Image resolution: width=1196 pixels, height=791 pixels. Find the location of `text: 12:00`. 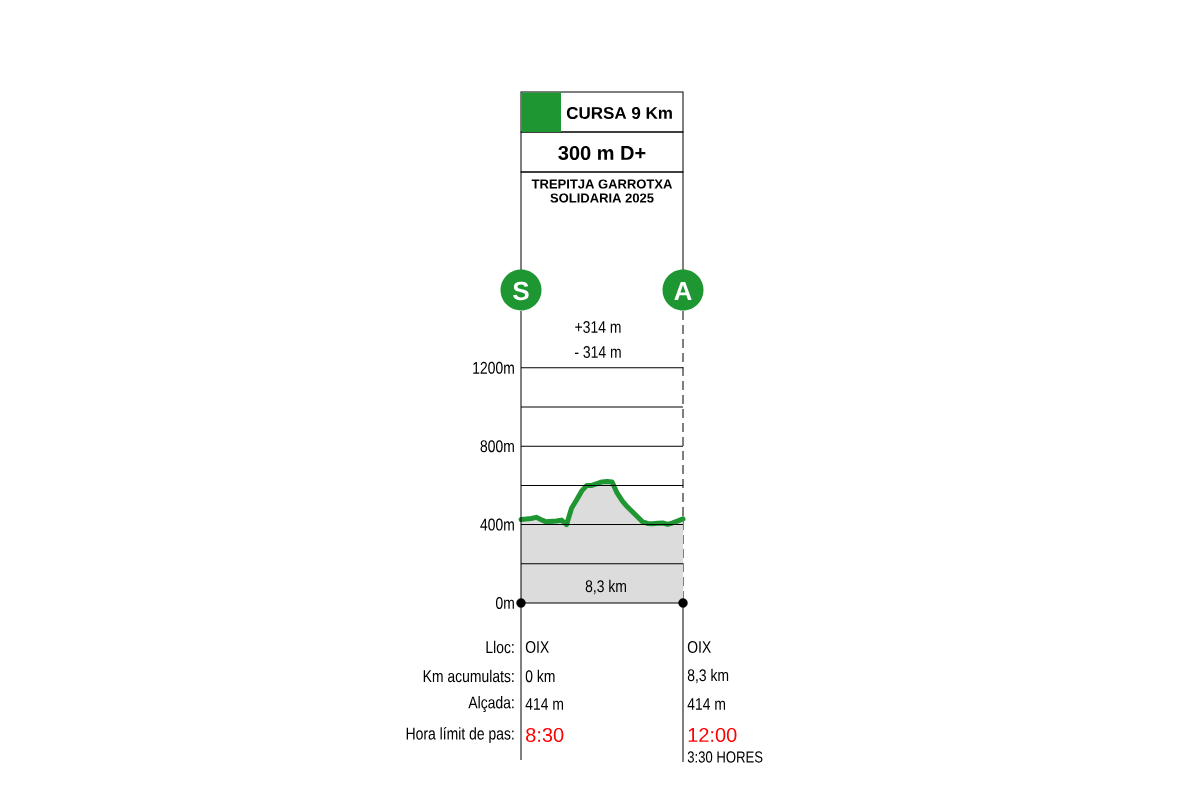

text: 12:00 is located at coordinates (712, 735).